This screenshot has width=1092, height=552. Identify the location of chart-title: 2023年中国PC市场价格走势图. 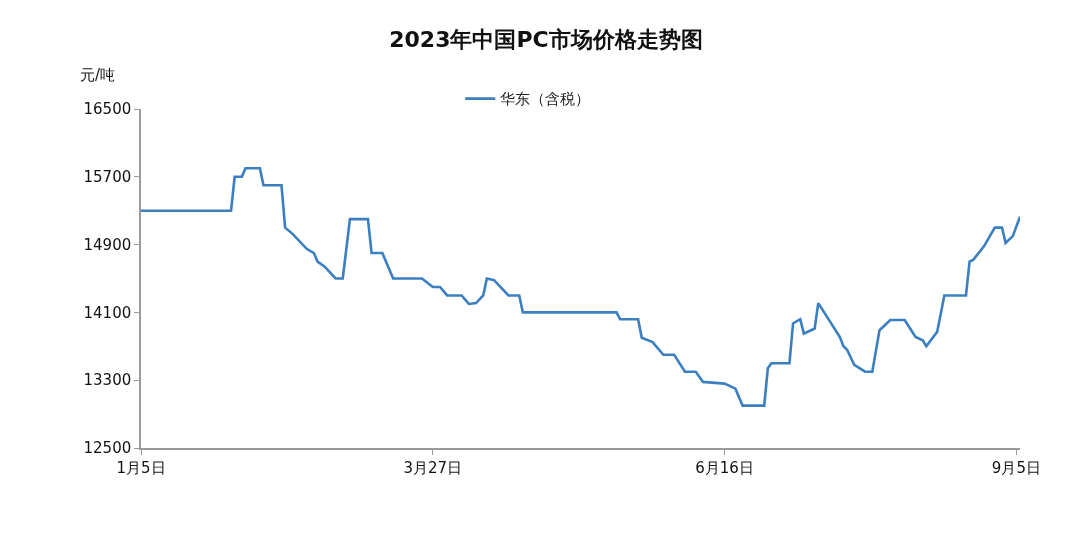
(546, 40).